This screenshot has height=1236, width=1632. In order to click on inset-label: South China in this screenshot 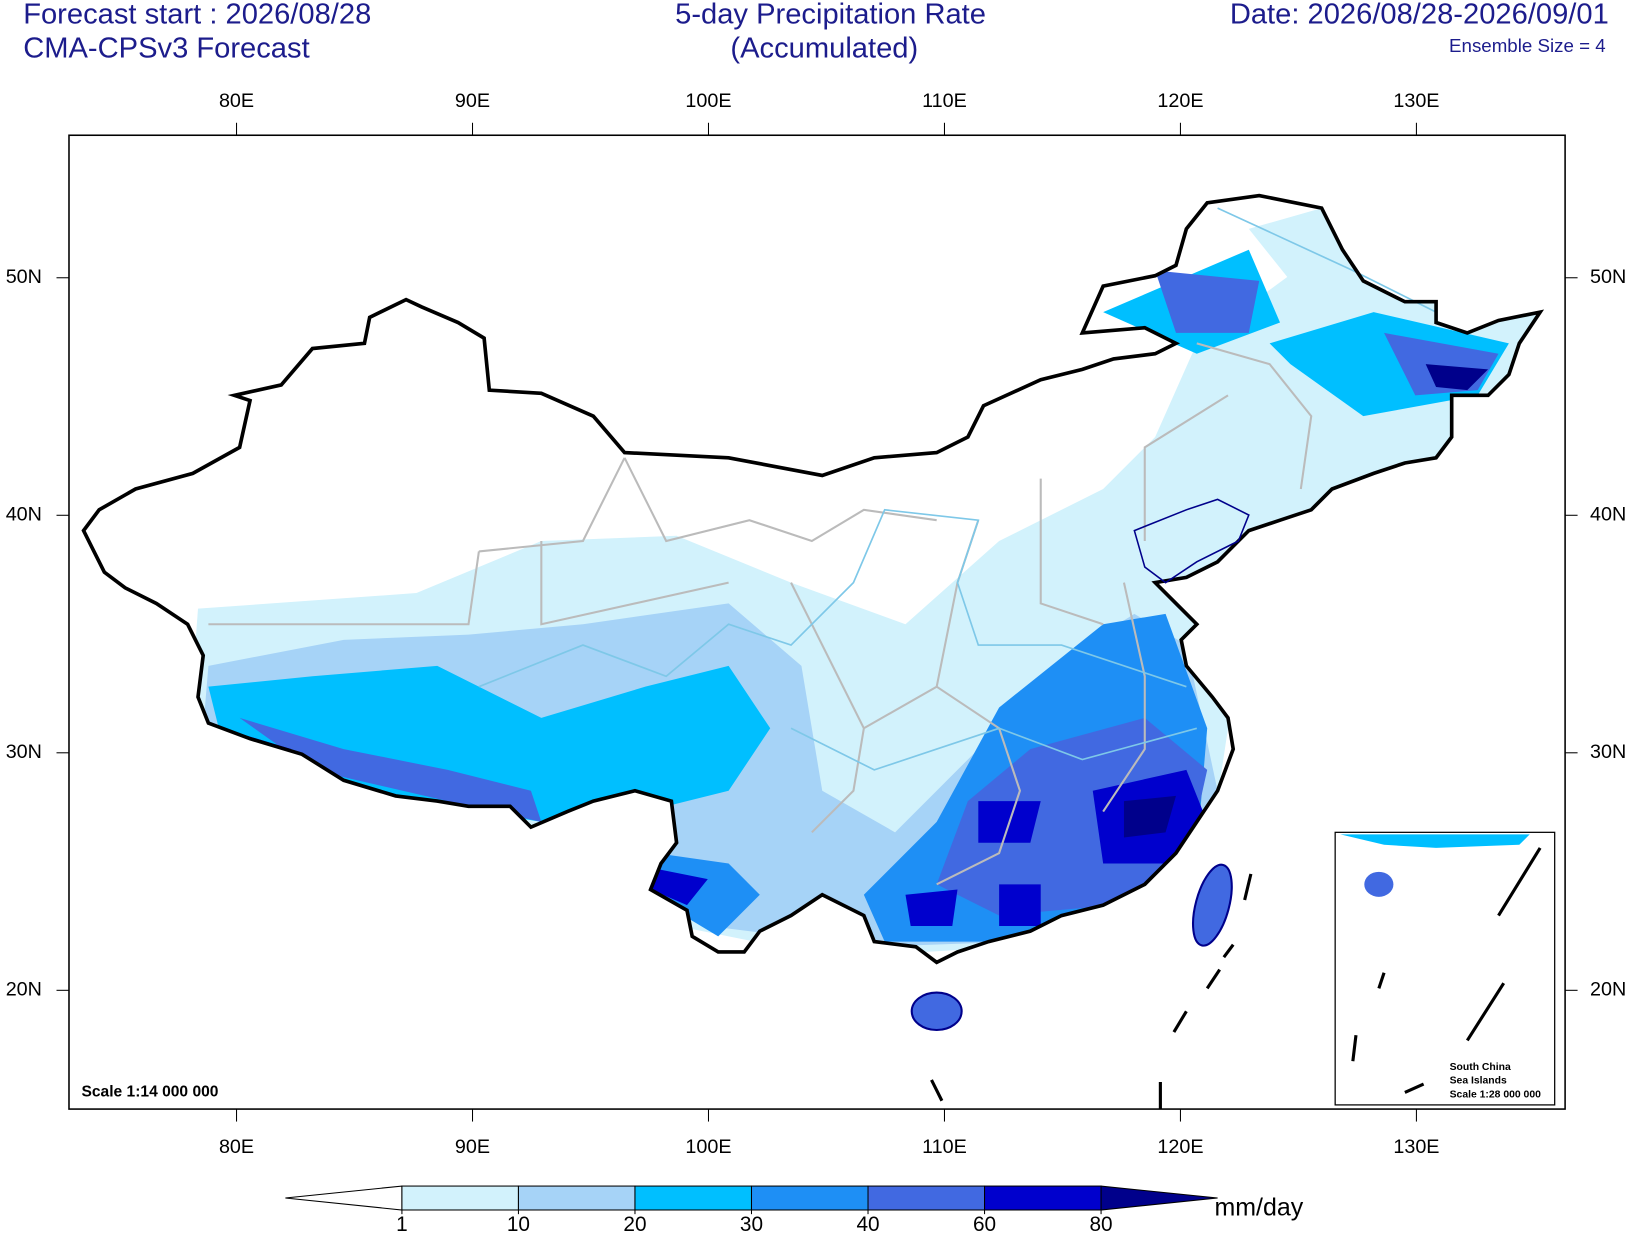, I will do `click(1480, 1067)`.